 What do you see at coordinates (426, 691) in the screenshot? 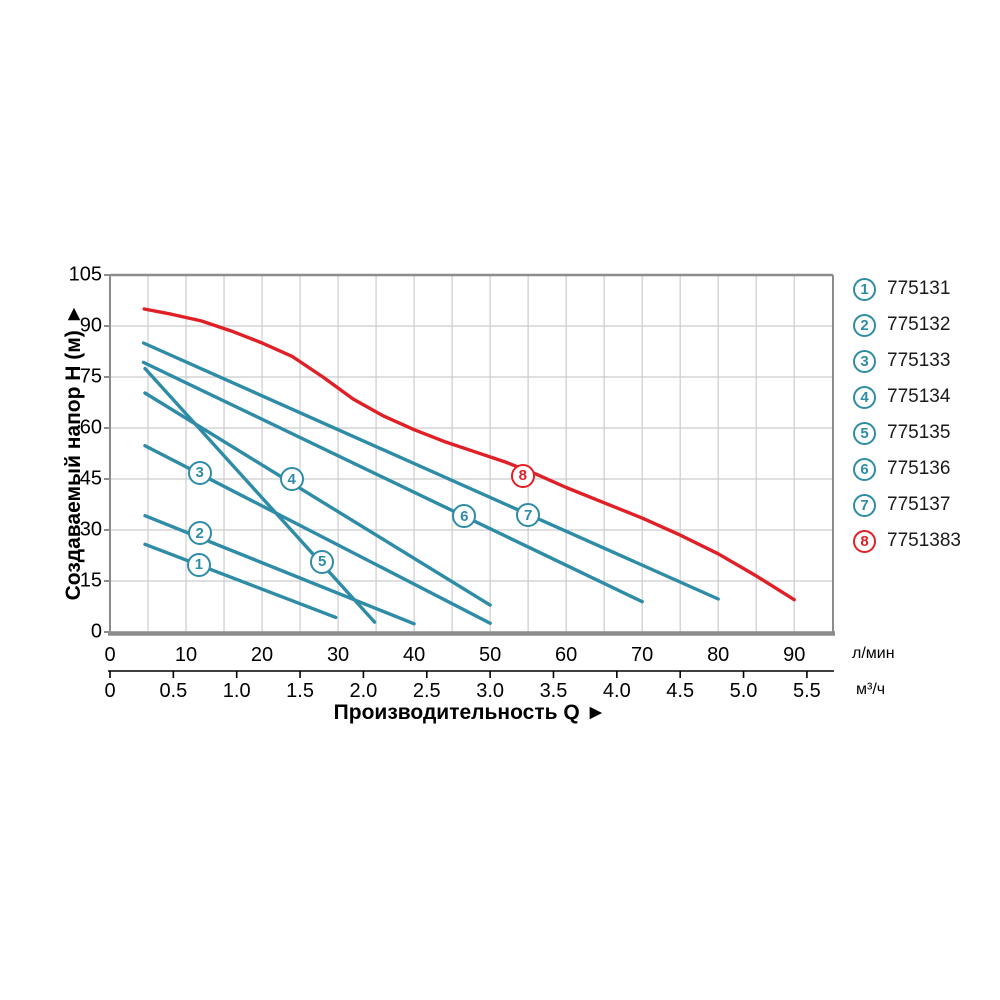
I see `x-tick-m3h-2.5: 2.5` at bounding box center [426, 691].